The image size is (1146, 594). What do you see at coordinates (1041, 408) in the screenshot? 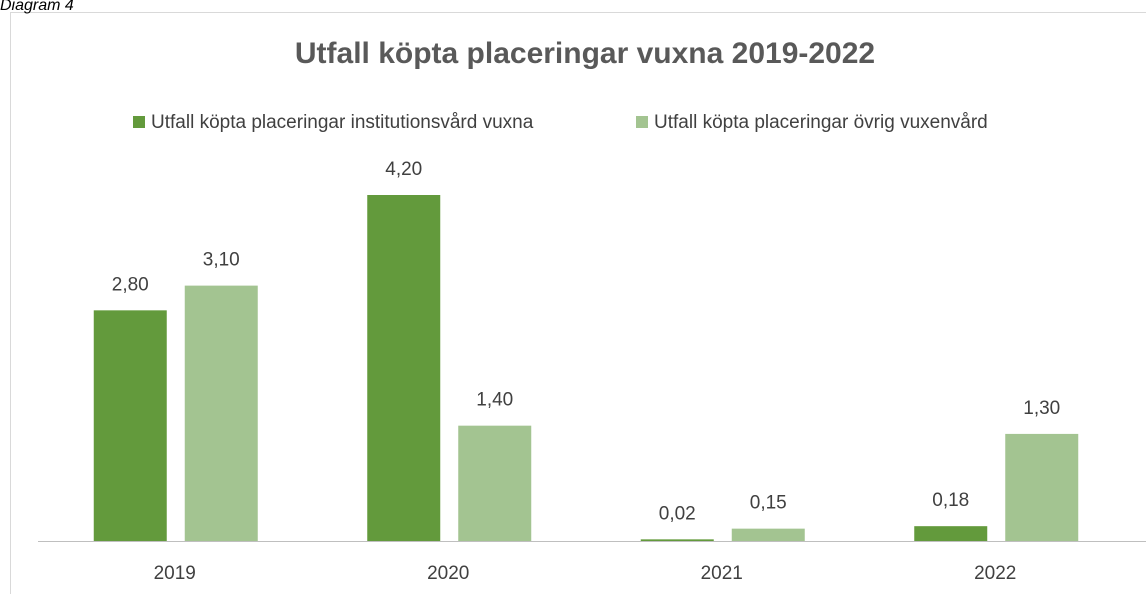
I see `data-label: 1,30` at bounding box center [1041, 408].